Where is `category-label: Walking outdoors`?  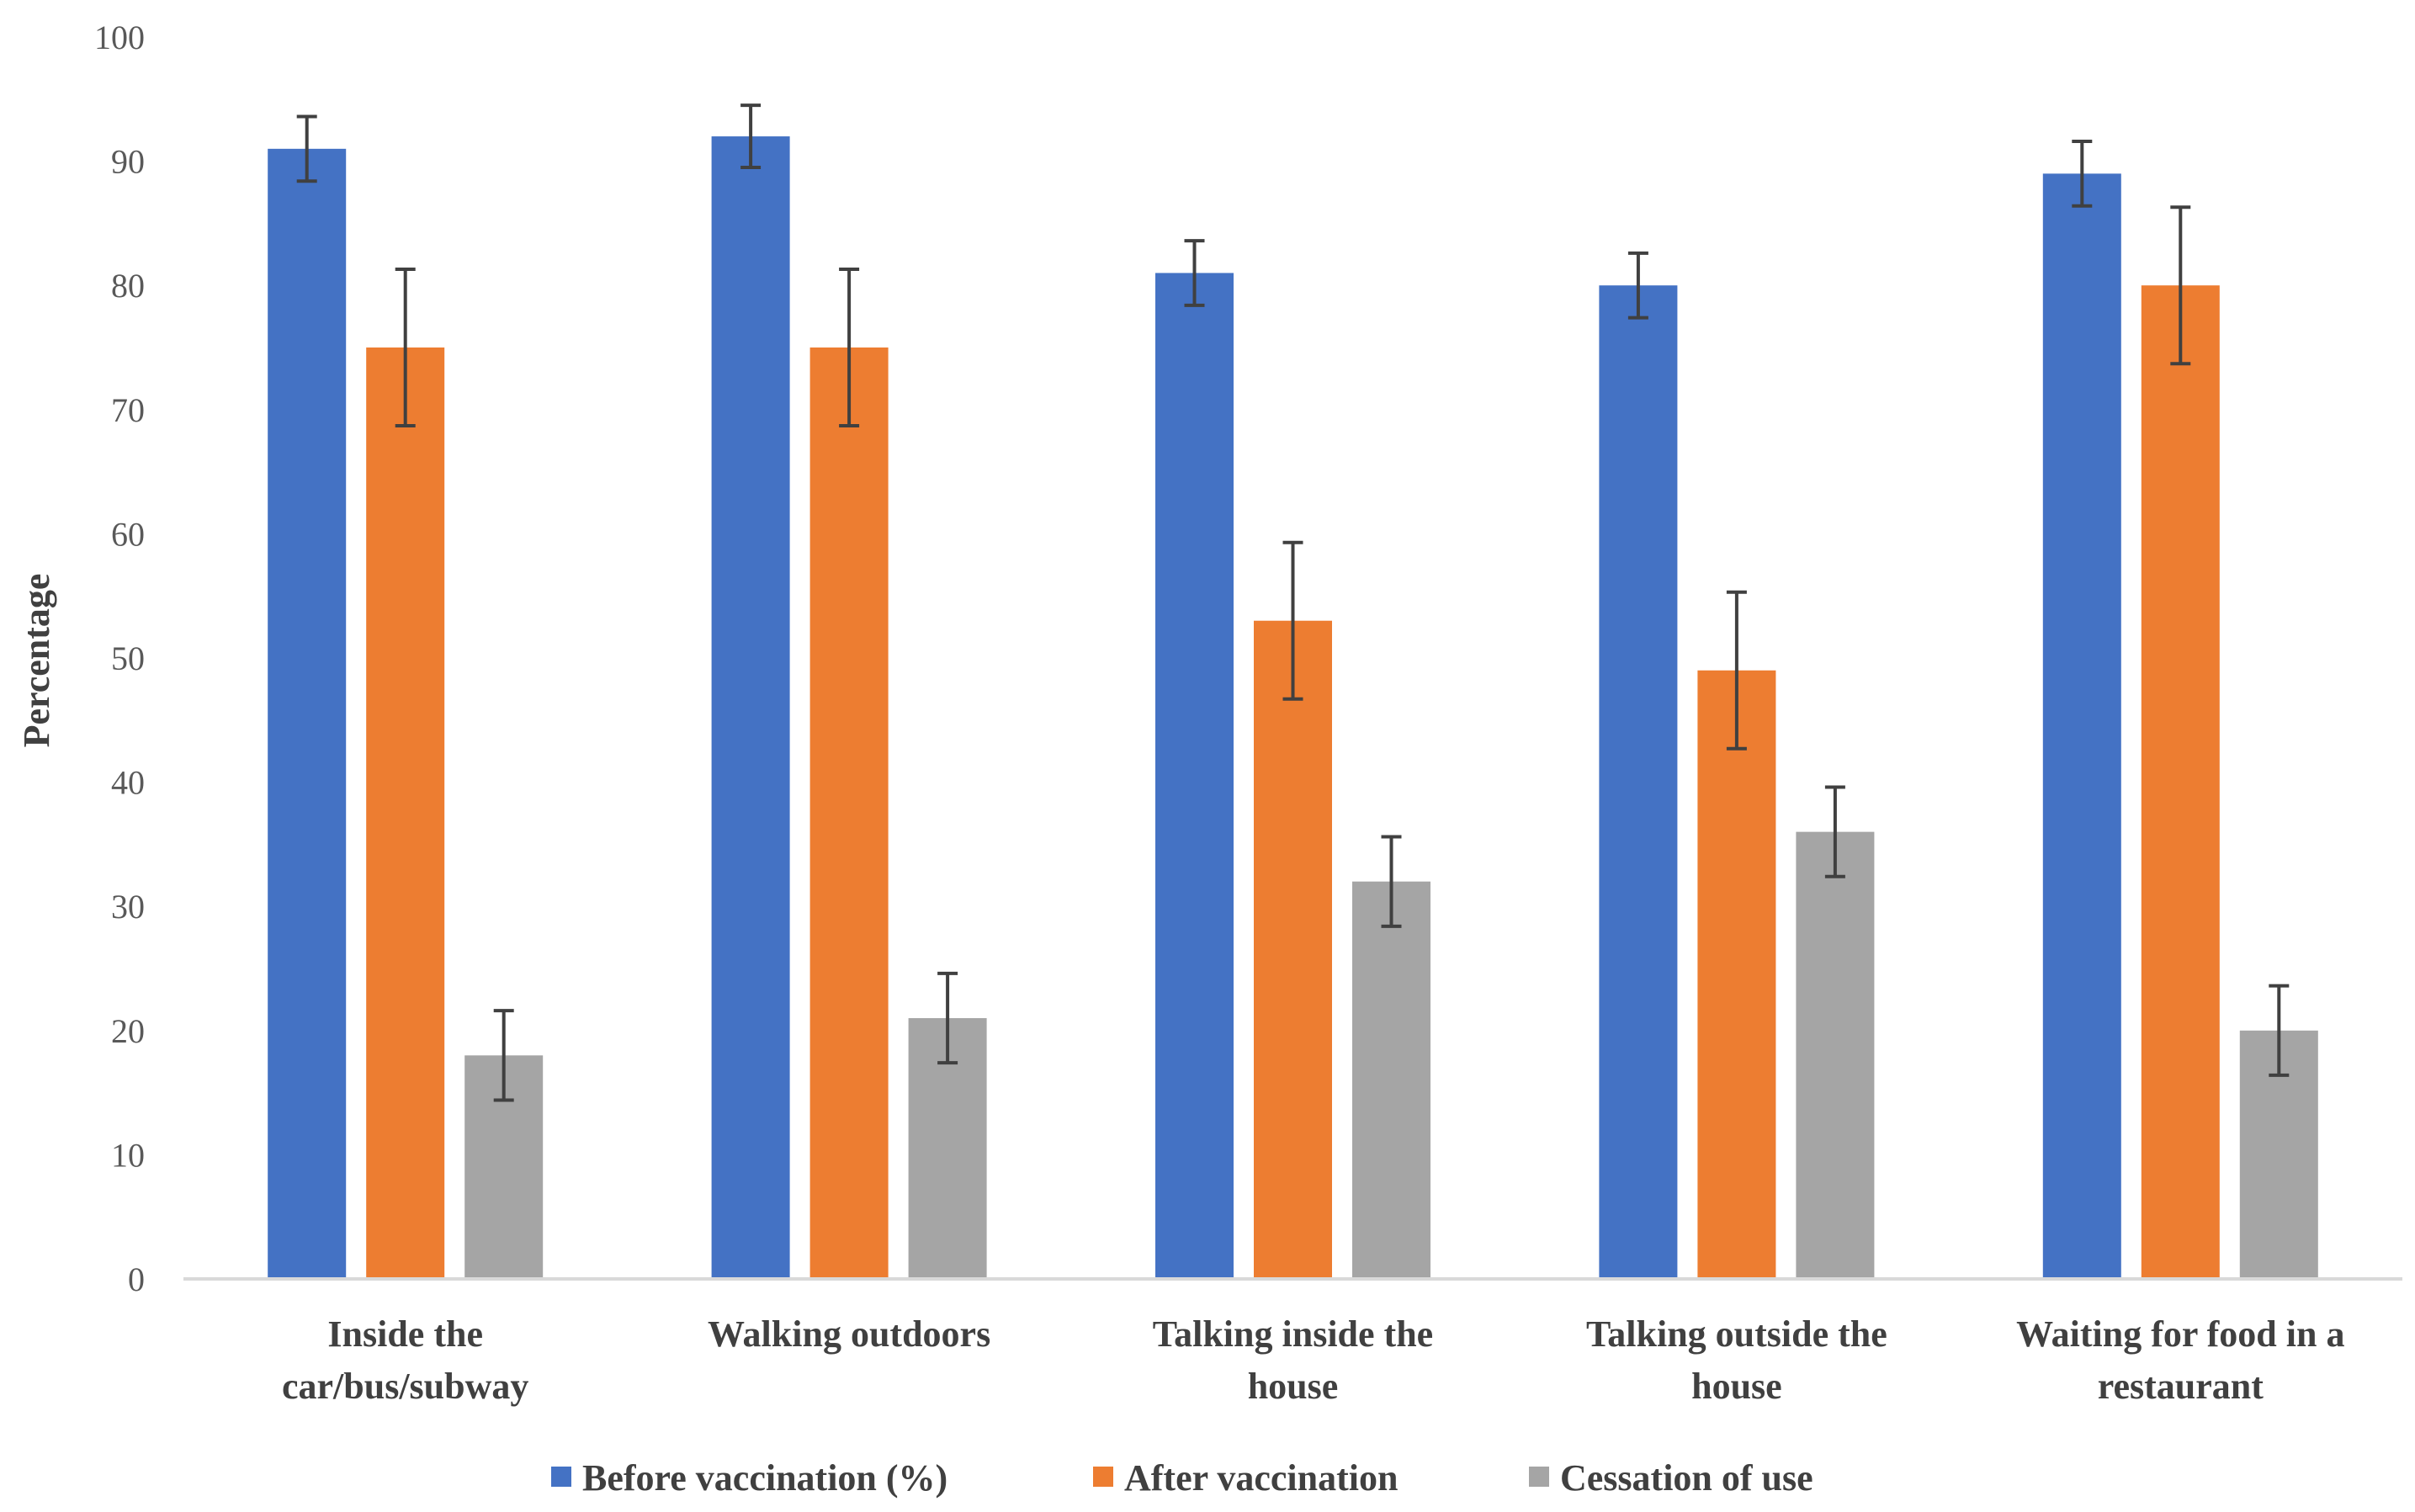
category-label: Walking outdoors is located at coordinates (849, 1334).